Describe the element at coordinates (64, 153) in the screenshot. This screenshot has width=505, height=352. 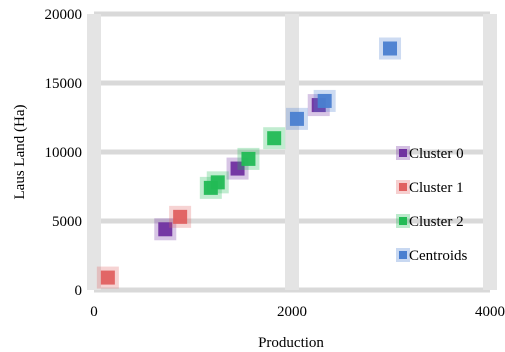
I see `y-tick-label: 10000` at that location.